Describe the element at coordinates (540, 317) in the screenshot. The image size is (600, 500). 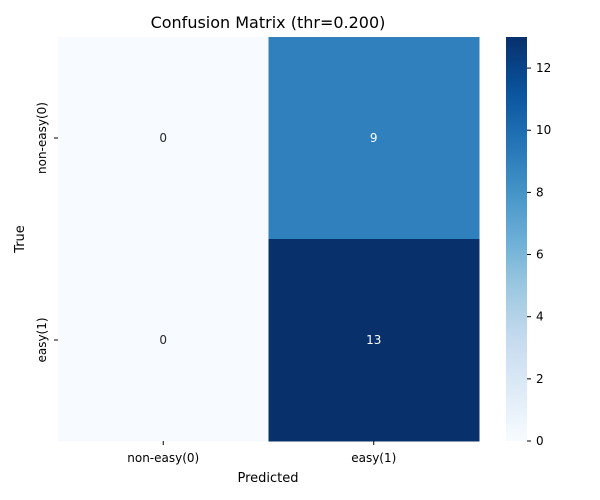
I see `colorbar-tick-label: 4` at that location.